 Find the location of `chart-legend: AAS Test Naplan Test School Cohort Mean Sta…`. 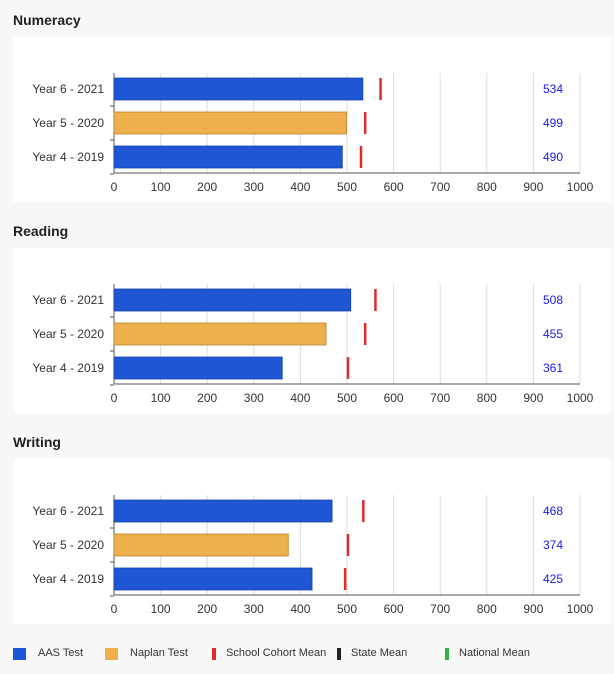

chart-legend: AAS Test Naplan Test School Cohort Mean Sta… is located at coordinates (307, 654).